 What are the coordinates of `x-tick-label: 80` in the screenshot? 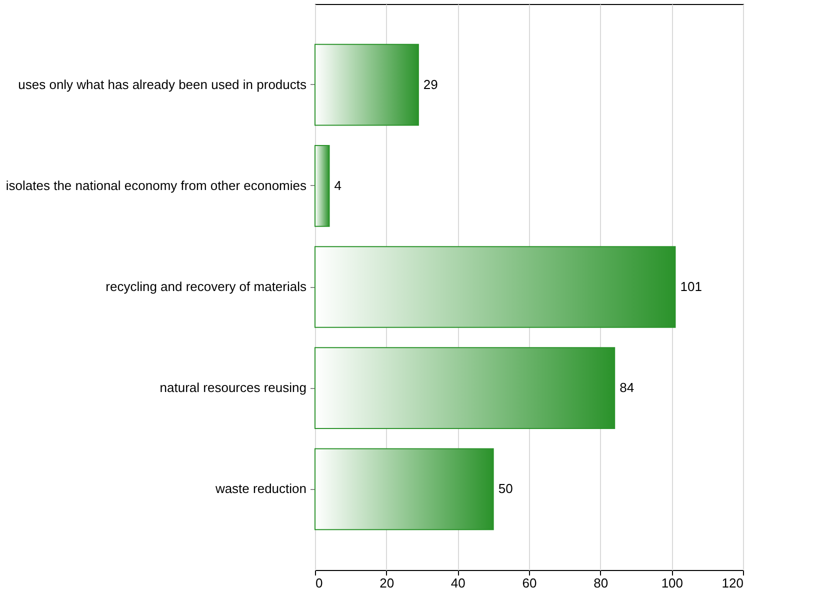 It's located at (601, 583).